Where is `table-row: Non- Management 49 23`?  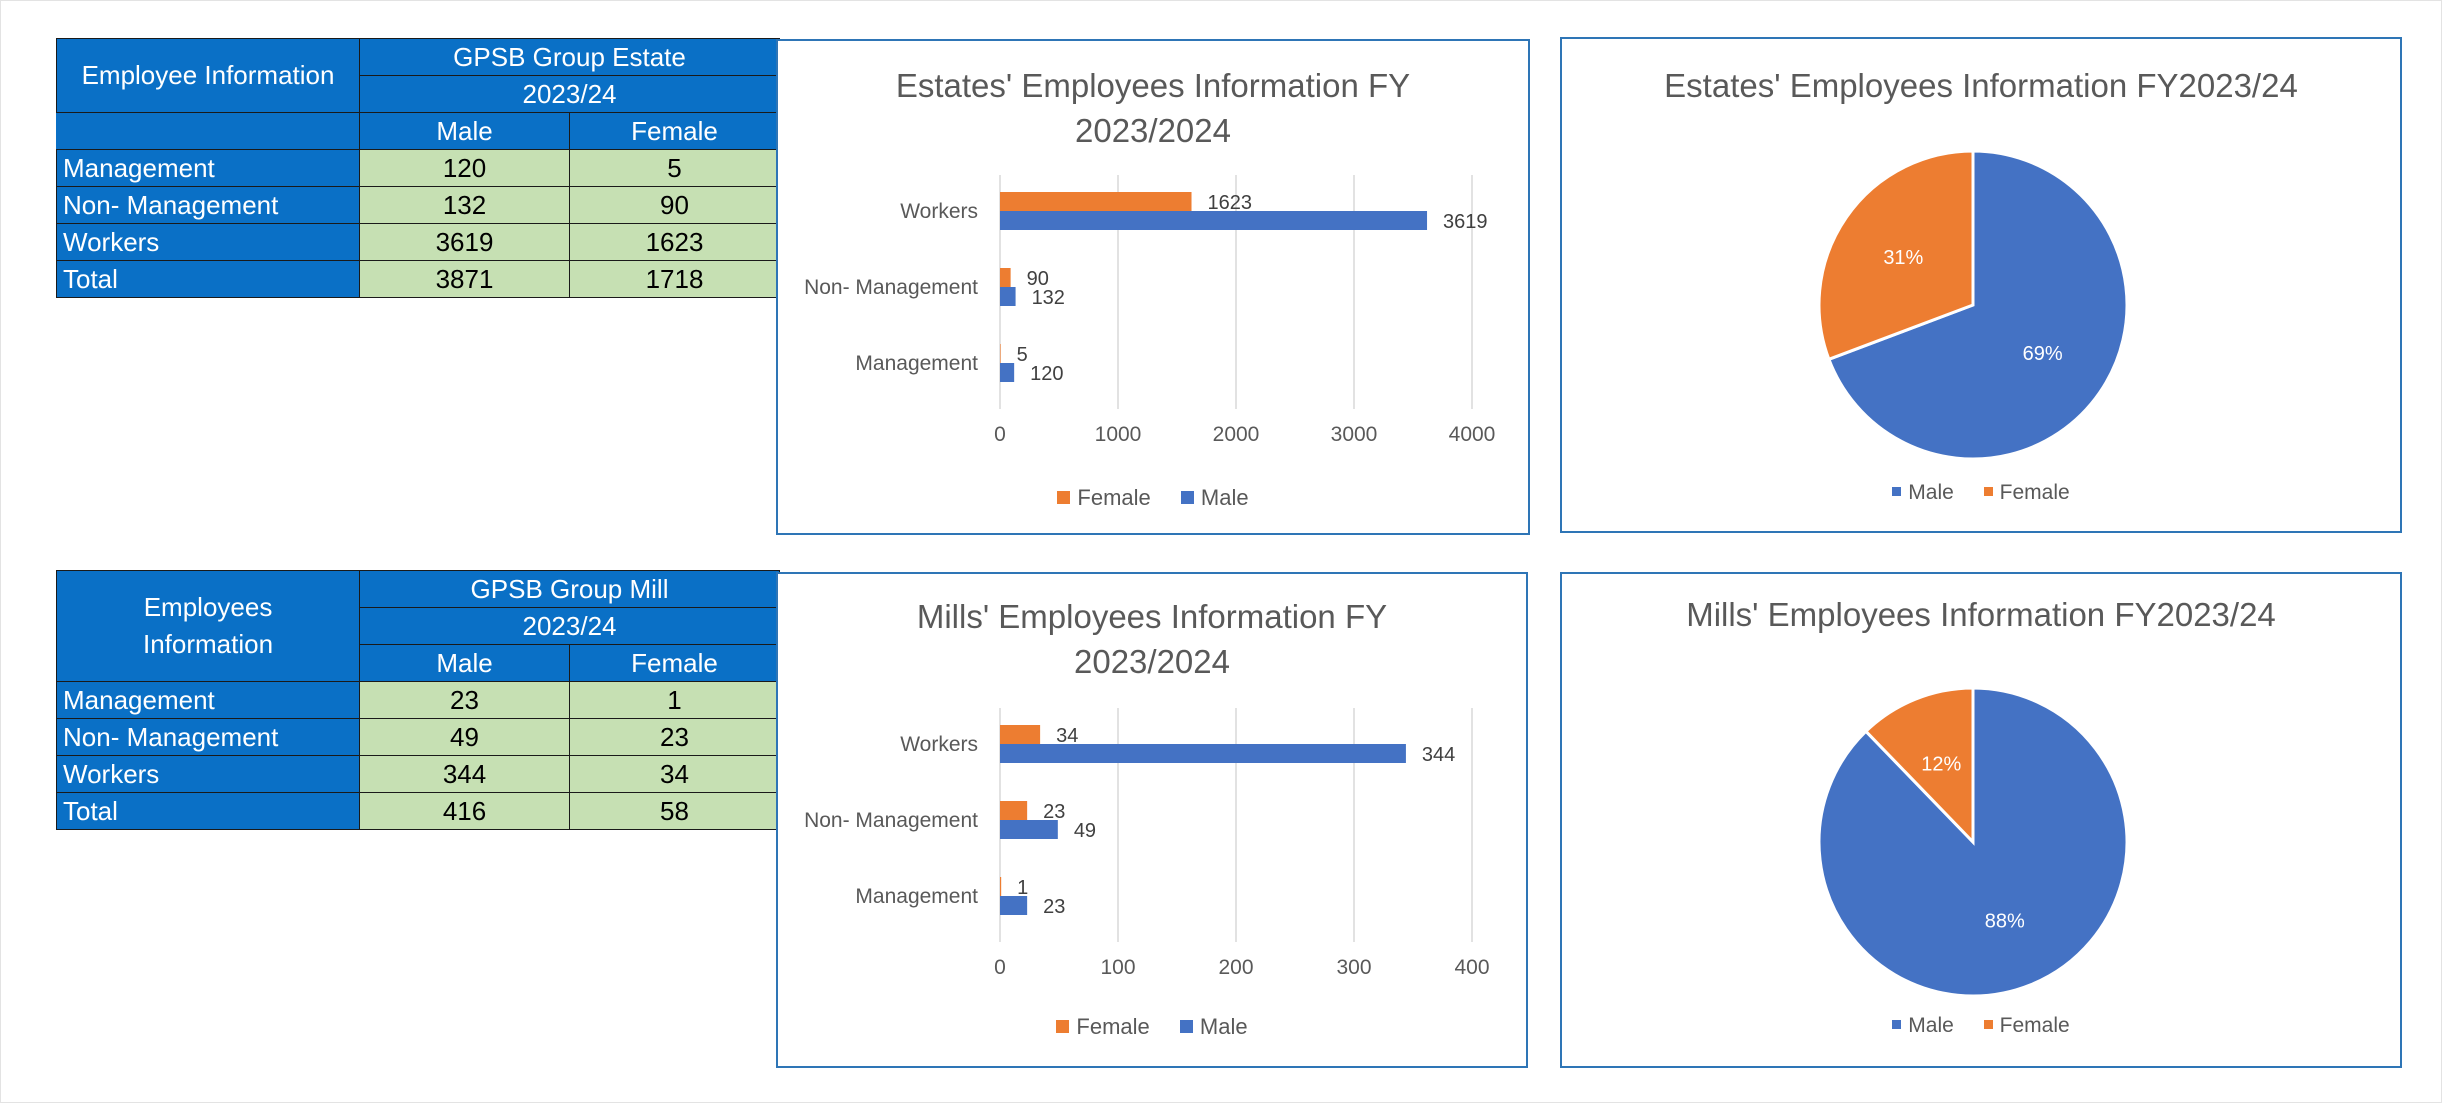 table-row: Non- Management 49 23 is located at coordinates (418, 737).